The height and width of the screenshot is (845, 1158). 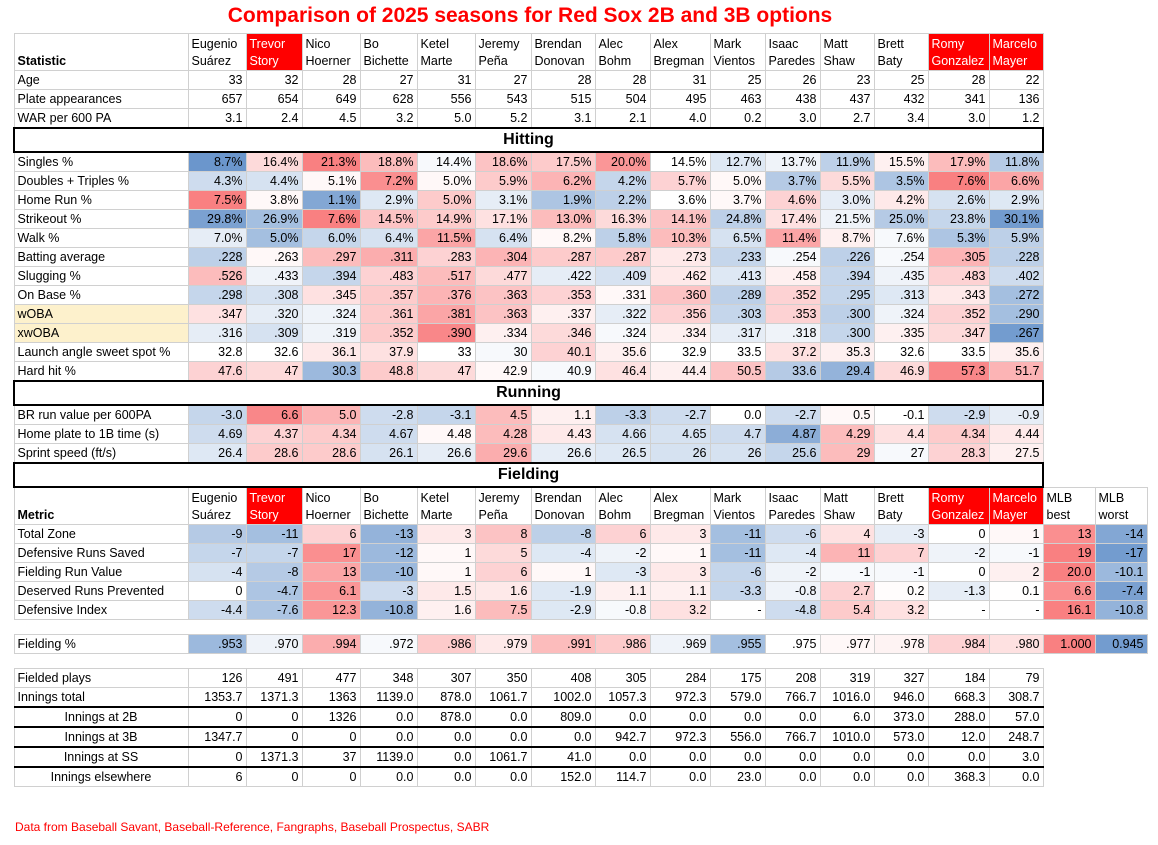 What do you see at coordinates (388, 453) in the screenshot?
I see `value-cell: 26.1` at bounding box center [388, 453].